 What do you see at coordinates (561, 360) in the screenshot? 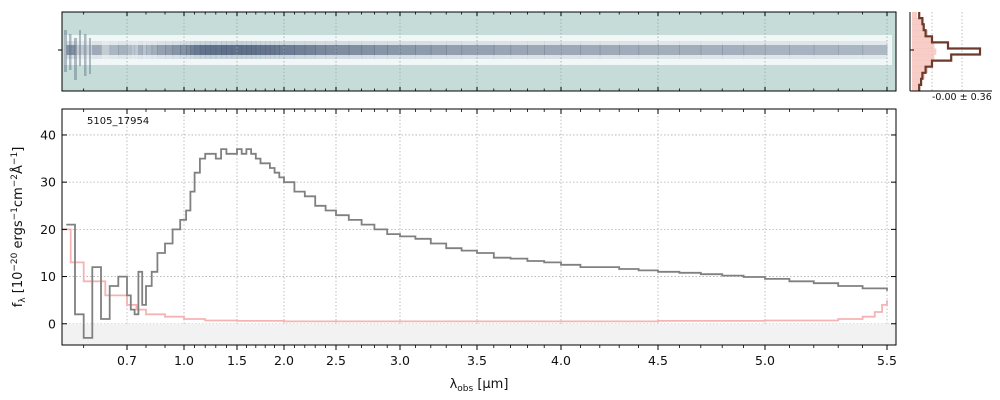
I see `x-tick-label: 4.0` at bounding box center [561, 360].